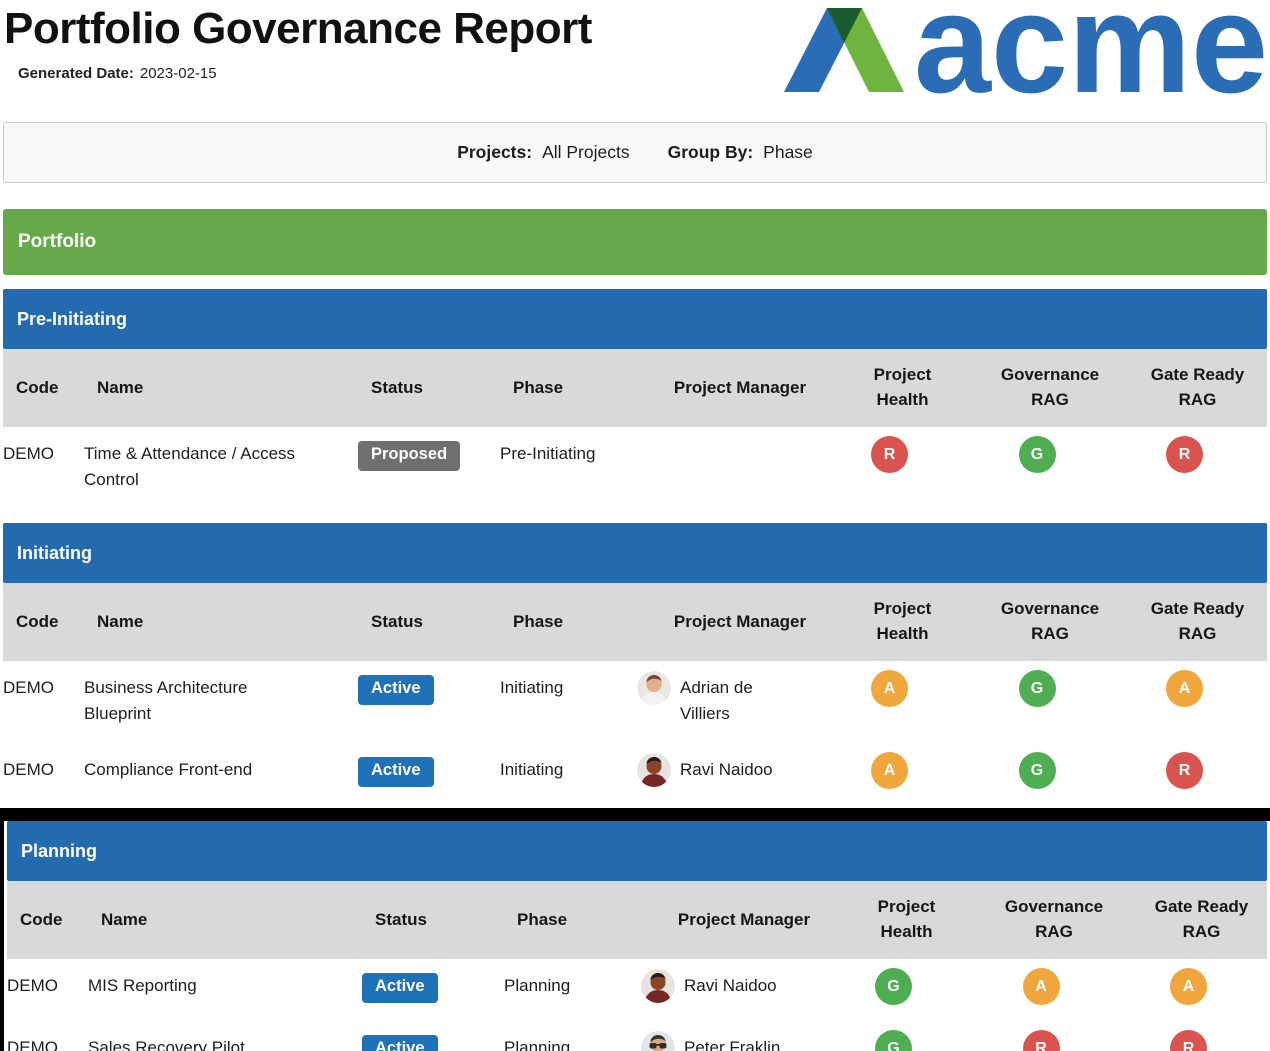  Describe the element at coordinates (409, 456) in the screenshot. I see `status-badge: Proposed` at that location.